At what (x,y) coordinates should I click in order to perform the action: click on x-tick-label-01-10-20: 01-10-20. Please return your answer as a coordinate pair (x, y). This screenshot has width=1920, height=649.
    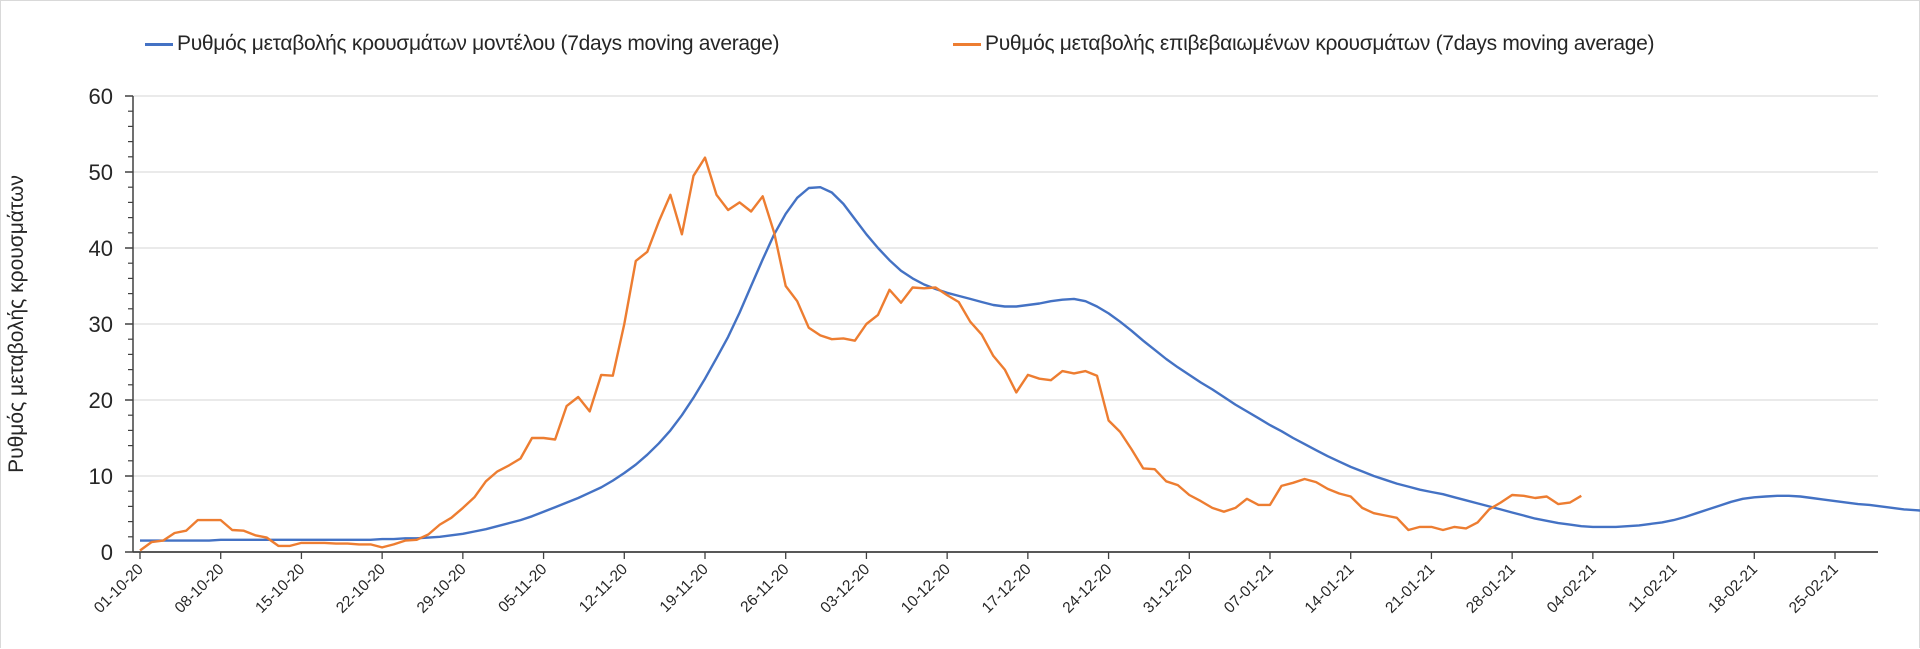
    Looking at the image, I should click on (119, 589).